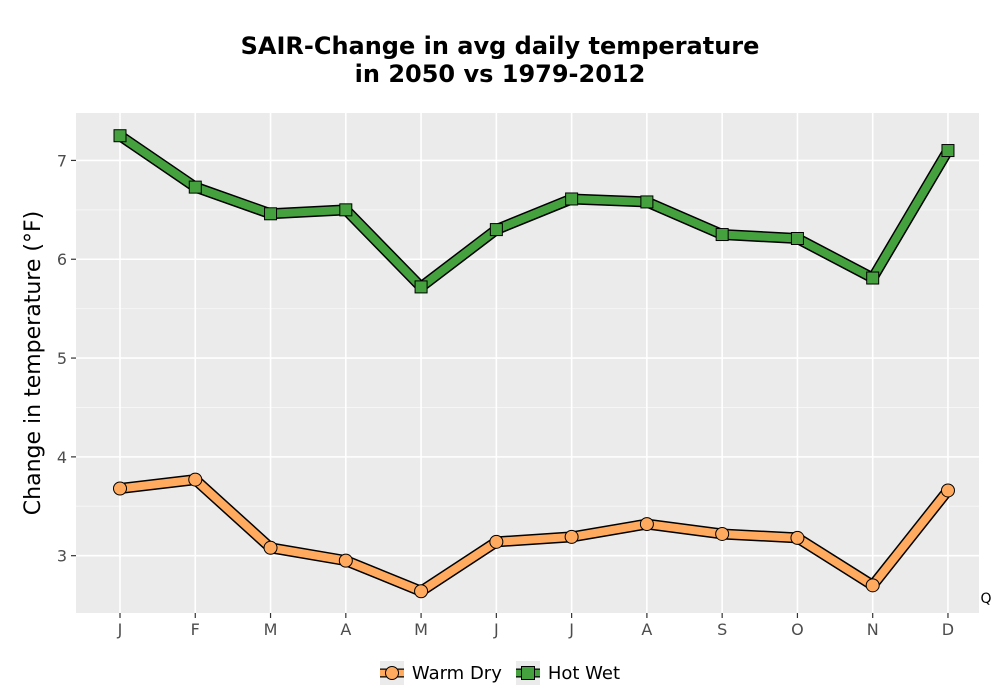  What do you see at coordinates (33, 363) in the screenshot?
I see `y-axis-title: Change in temperature (°F)` at bounding box center [33, 363].